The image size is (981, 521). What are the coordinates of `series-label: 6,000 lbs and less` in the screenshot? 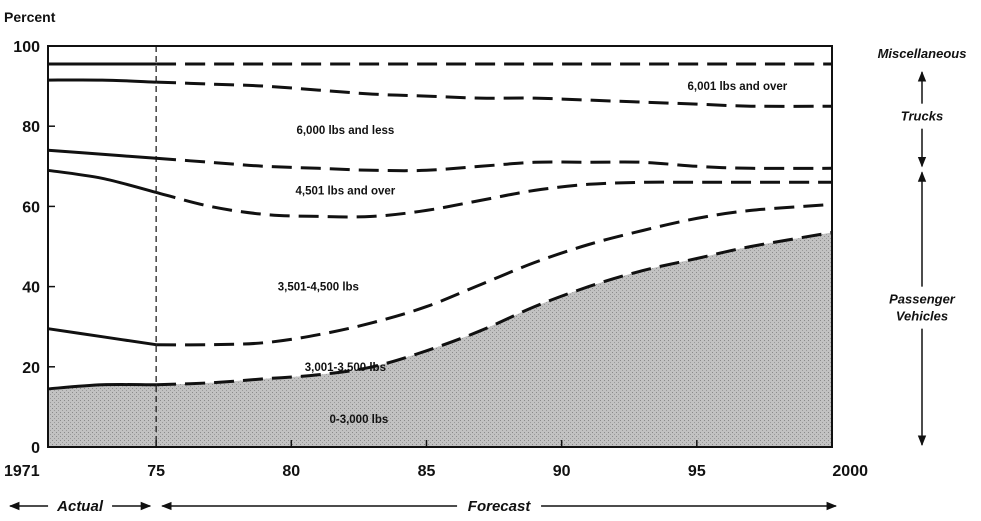 It's located at (345, 131).